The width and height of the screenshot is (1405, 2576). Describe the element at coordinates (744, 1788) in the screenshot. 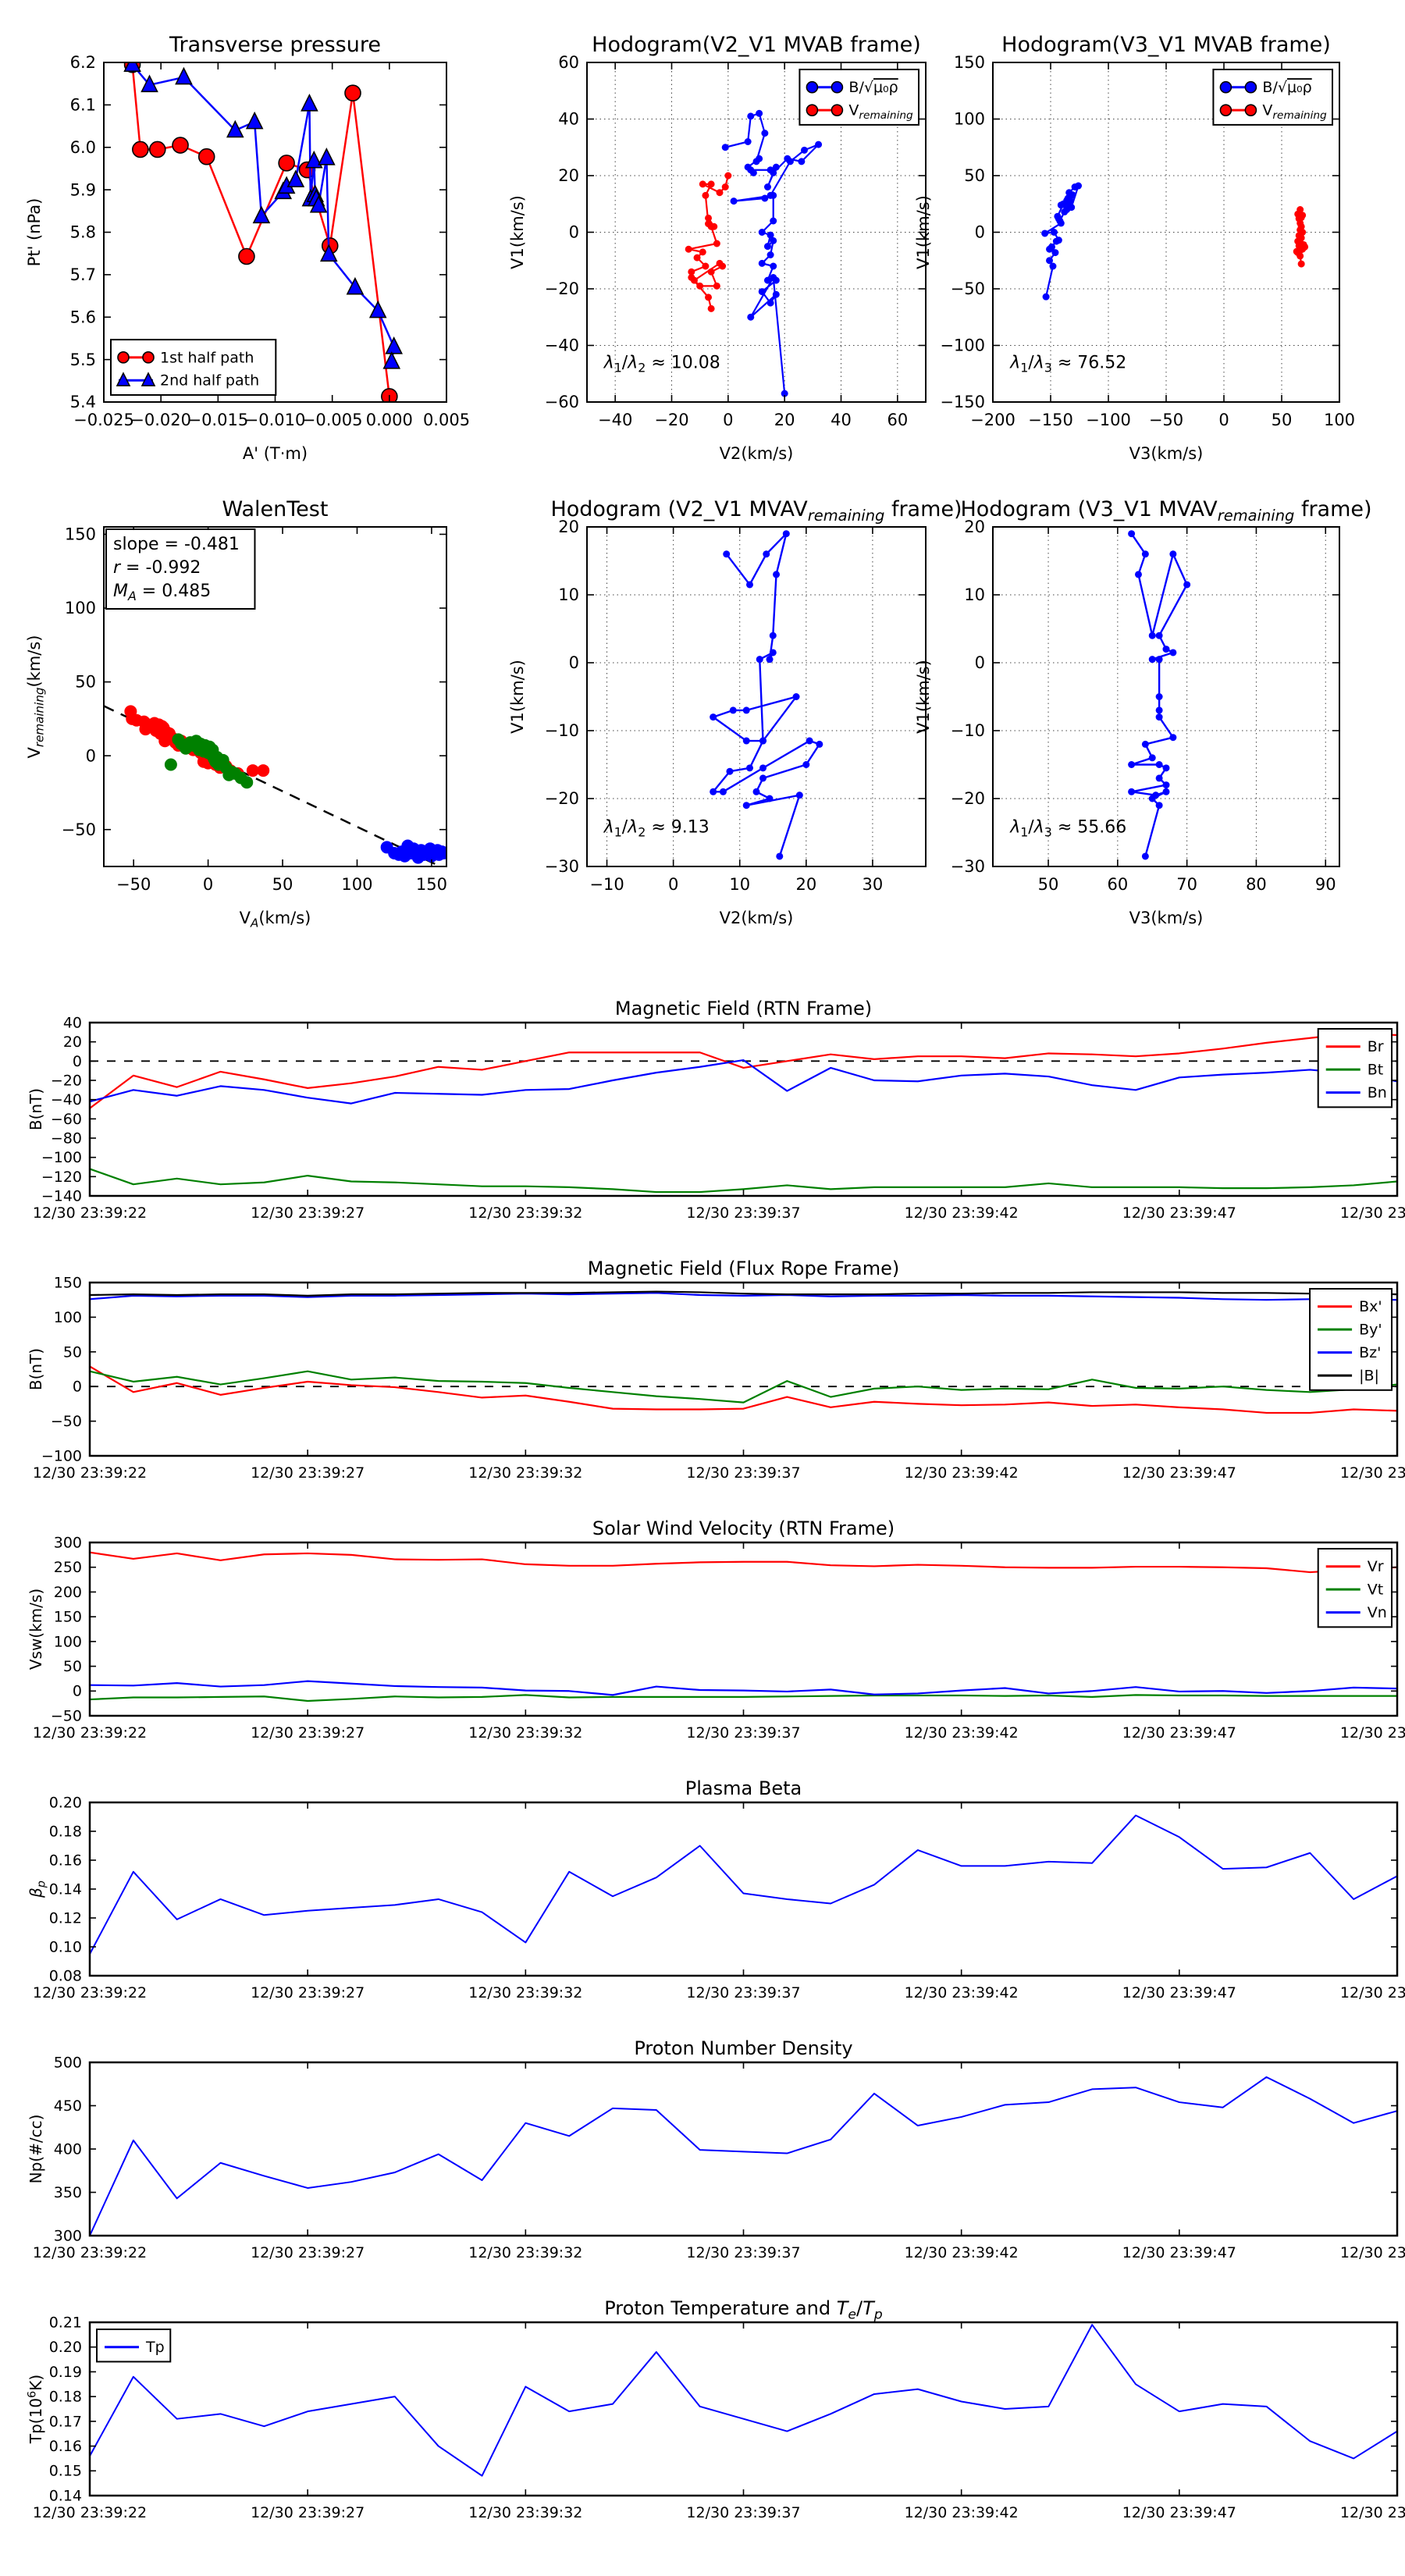

I see `chart-title: Plasma Beta` at that location.